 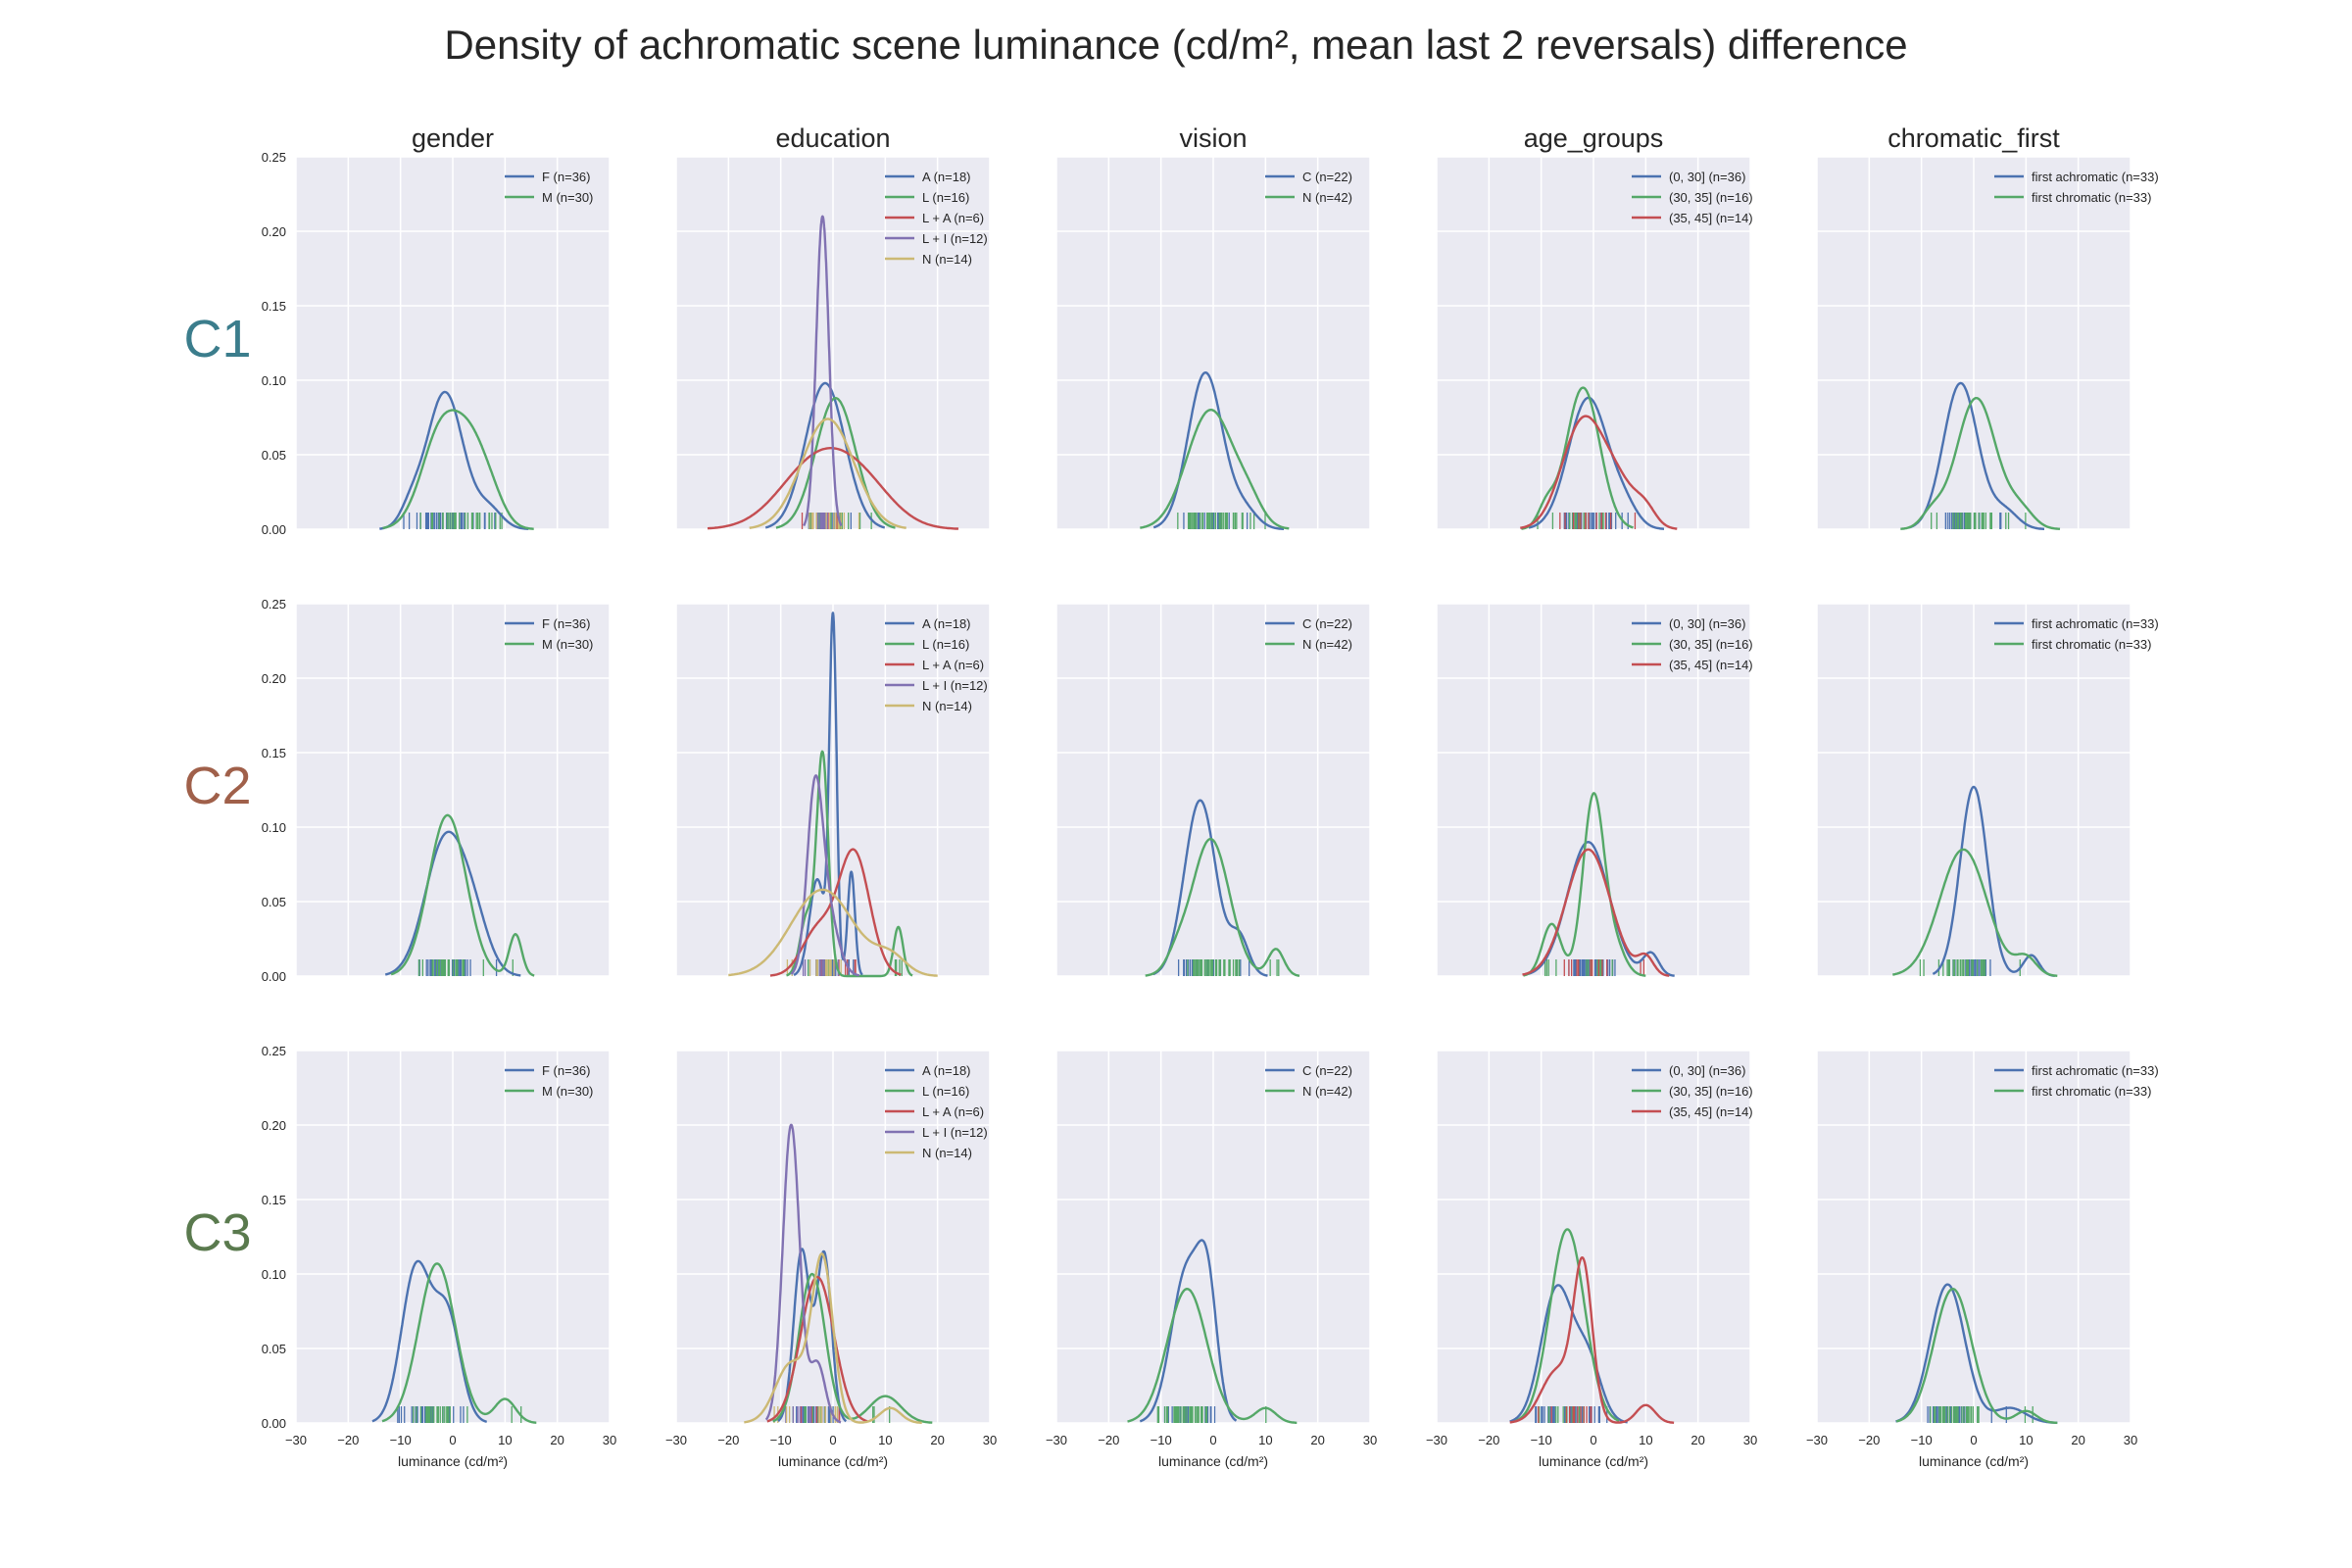 What do you see at coordinates (1707, 177) in the screenshot?
I see `legend-label: (0, 30] (n=36)` at bounding box center [1707, 177].